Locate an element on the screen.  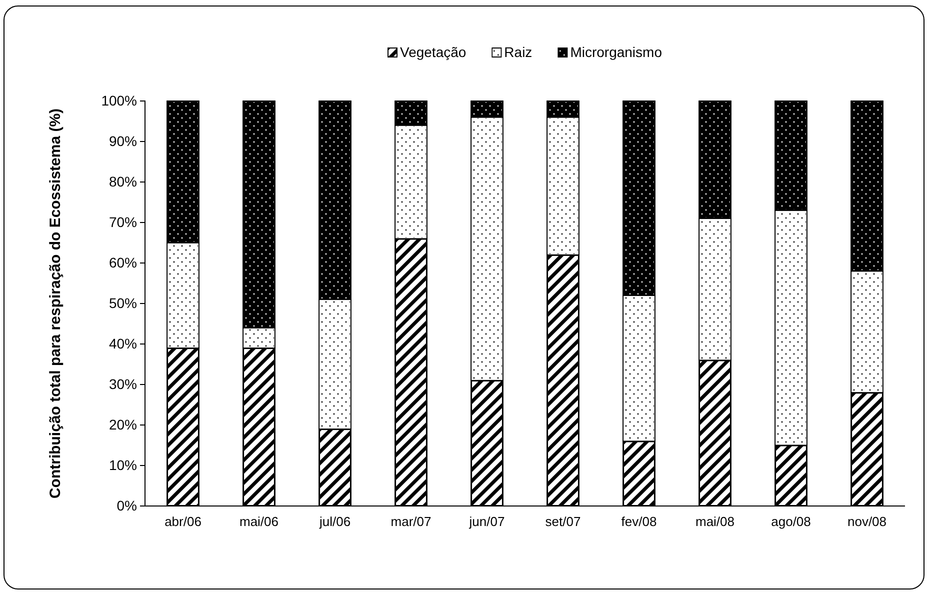
y-tick-label: 60% is located at coordinates (122, 262).